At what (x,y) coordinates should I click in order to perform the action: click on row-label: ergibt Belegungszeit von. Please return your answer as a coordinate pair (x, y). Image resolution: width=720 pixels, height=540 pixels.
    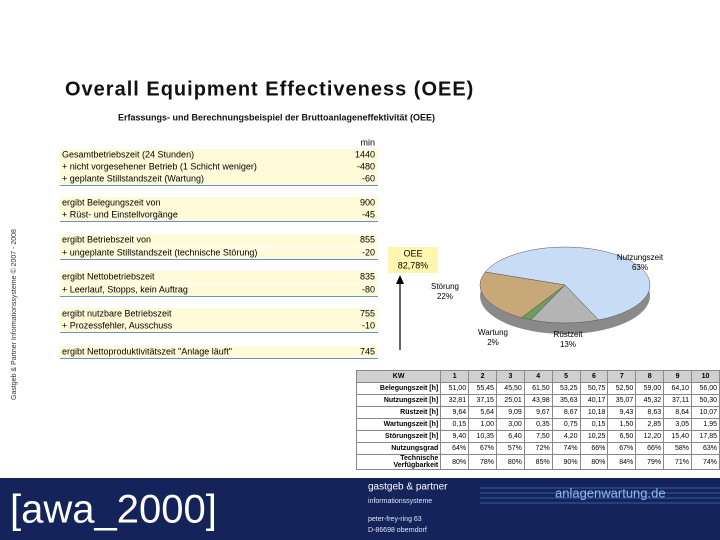
    Looking at the image, I should click on (111, 202).